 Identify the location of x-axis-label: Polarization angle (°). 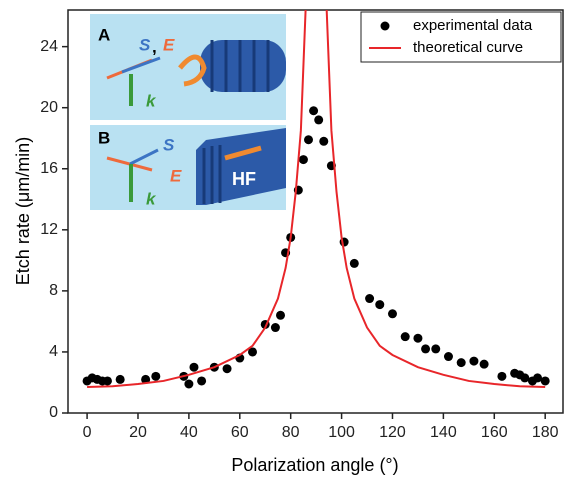
(314, 465).